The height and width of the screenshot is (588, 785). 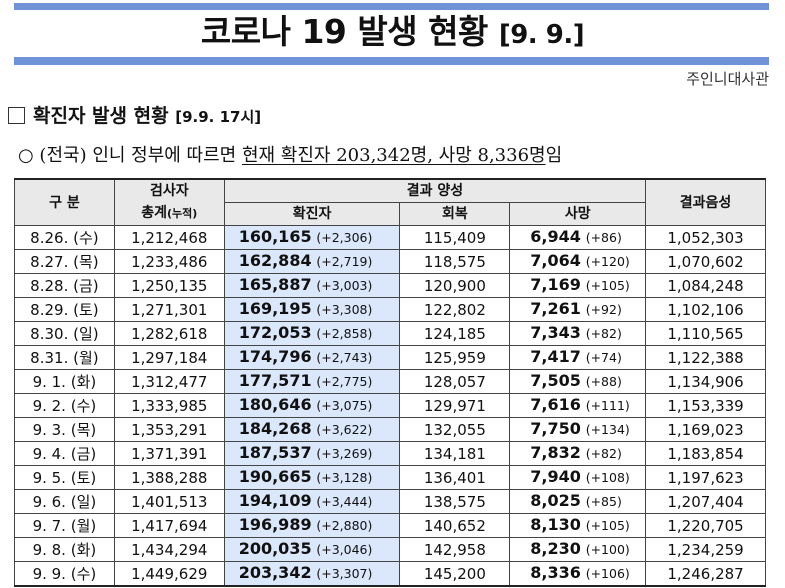 I want to click on cell-date: 9. 1. (화), so click(x=64, y=381).